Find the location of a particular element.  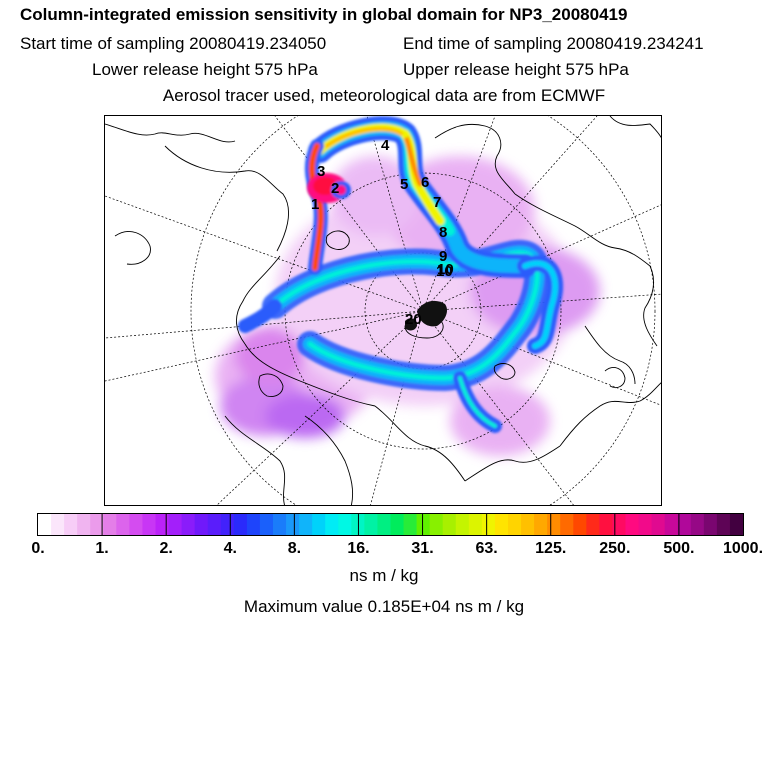

trajectory-label: 4 is located at coordinates (385, 145).